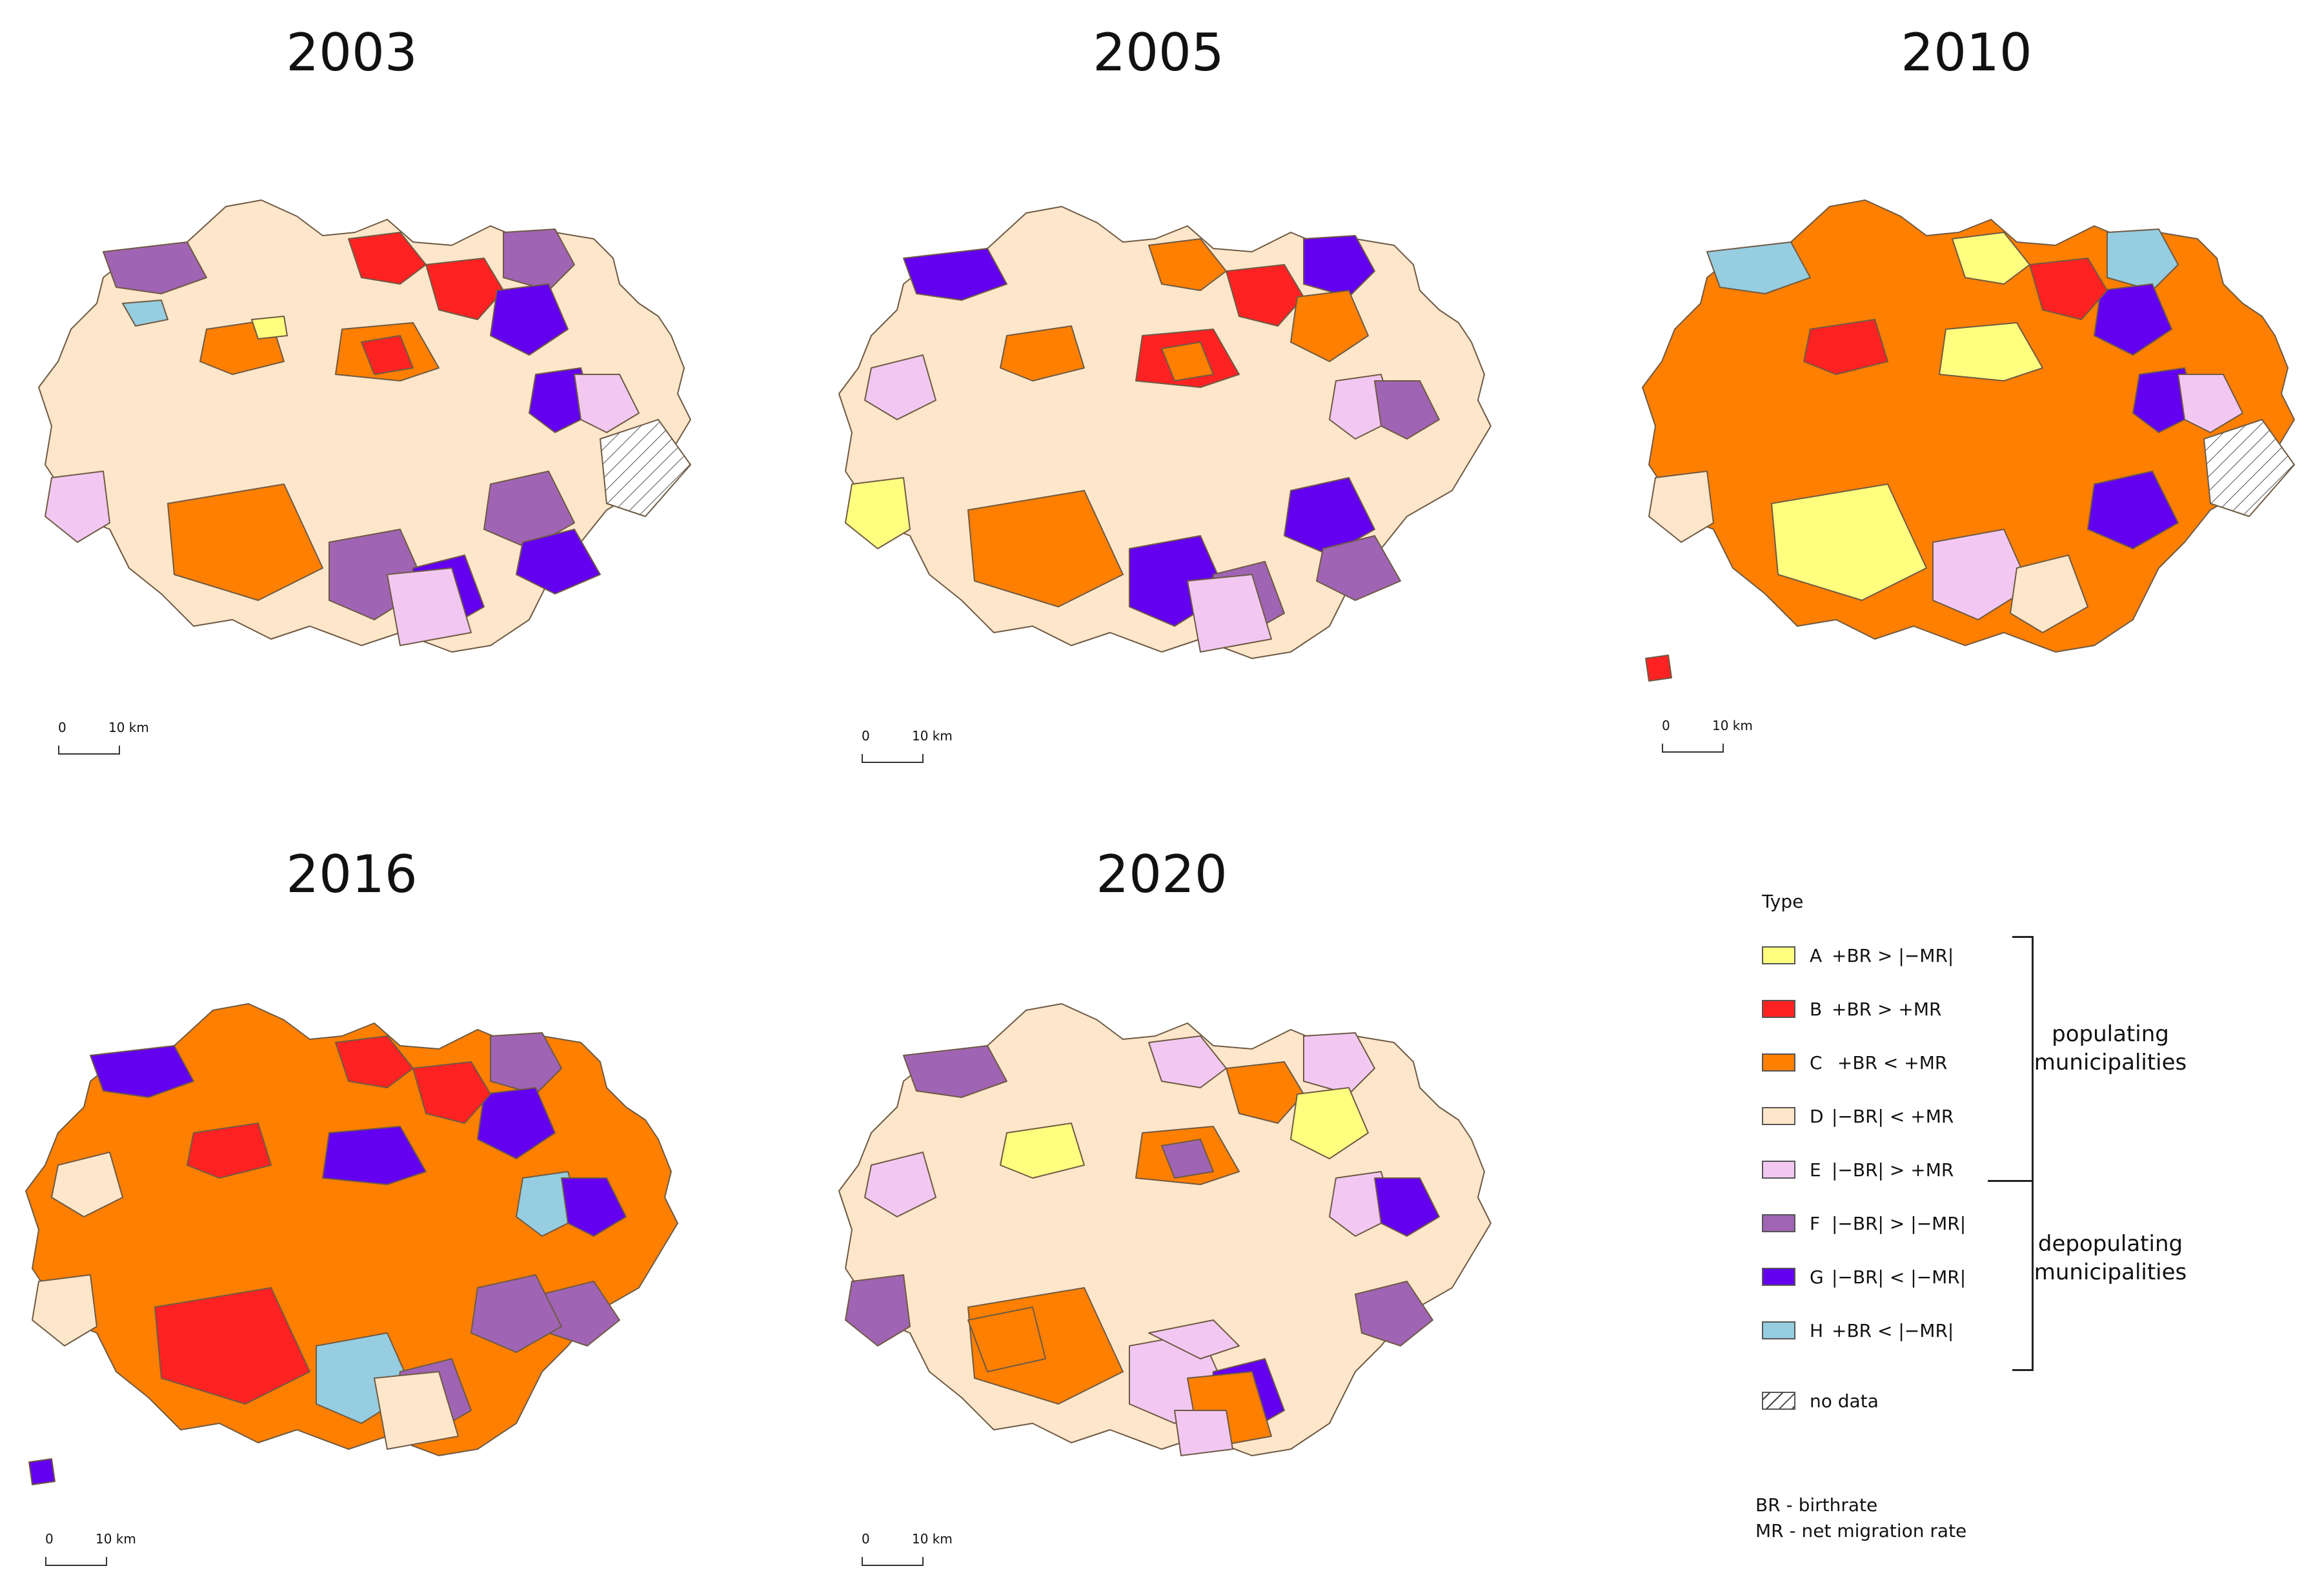  Describe the element at coordinates (1816, 1505) in the screenshot. I see `note-birthrate: BR - birthrate` at that location.